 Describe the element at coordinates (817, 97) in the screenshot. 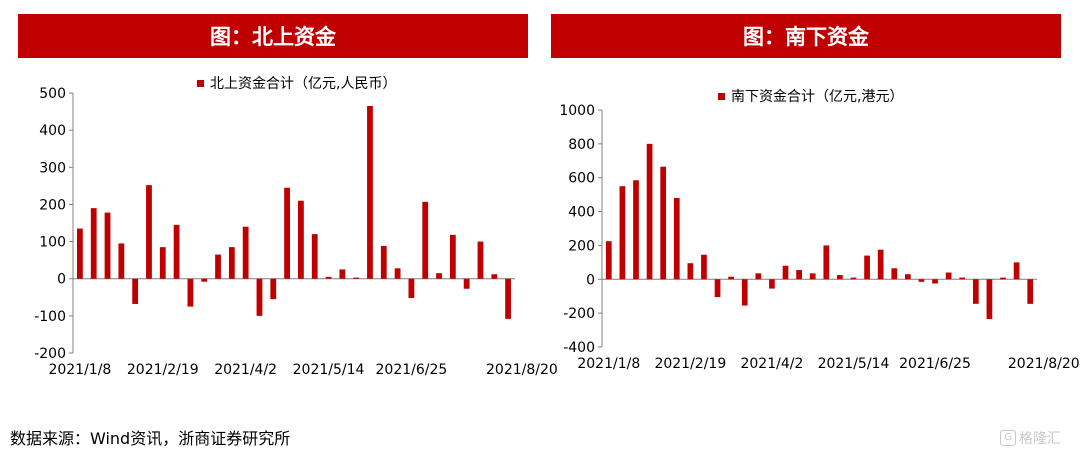

I see `south-legend-label: 南下资金合计（亿元,港元）` at that location.